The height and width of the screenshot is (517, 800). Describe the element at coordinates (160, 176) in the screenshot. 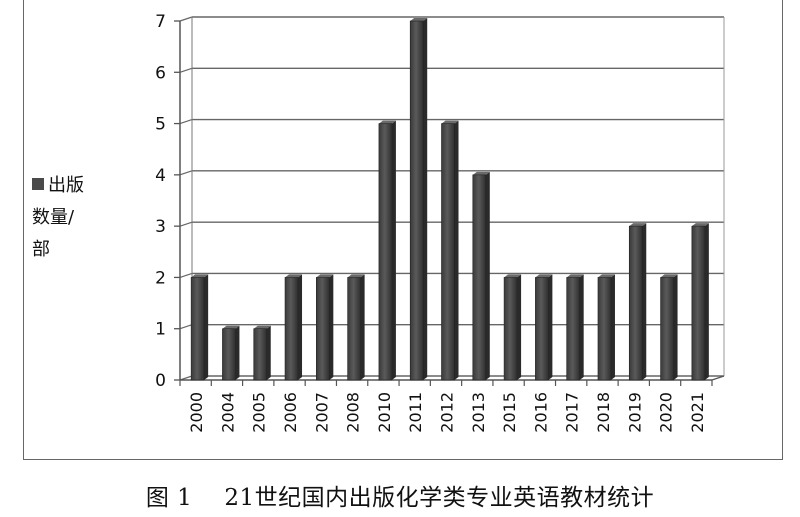

I see `y-tick-label: 4` at that location.